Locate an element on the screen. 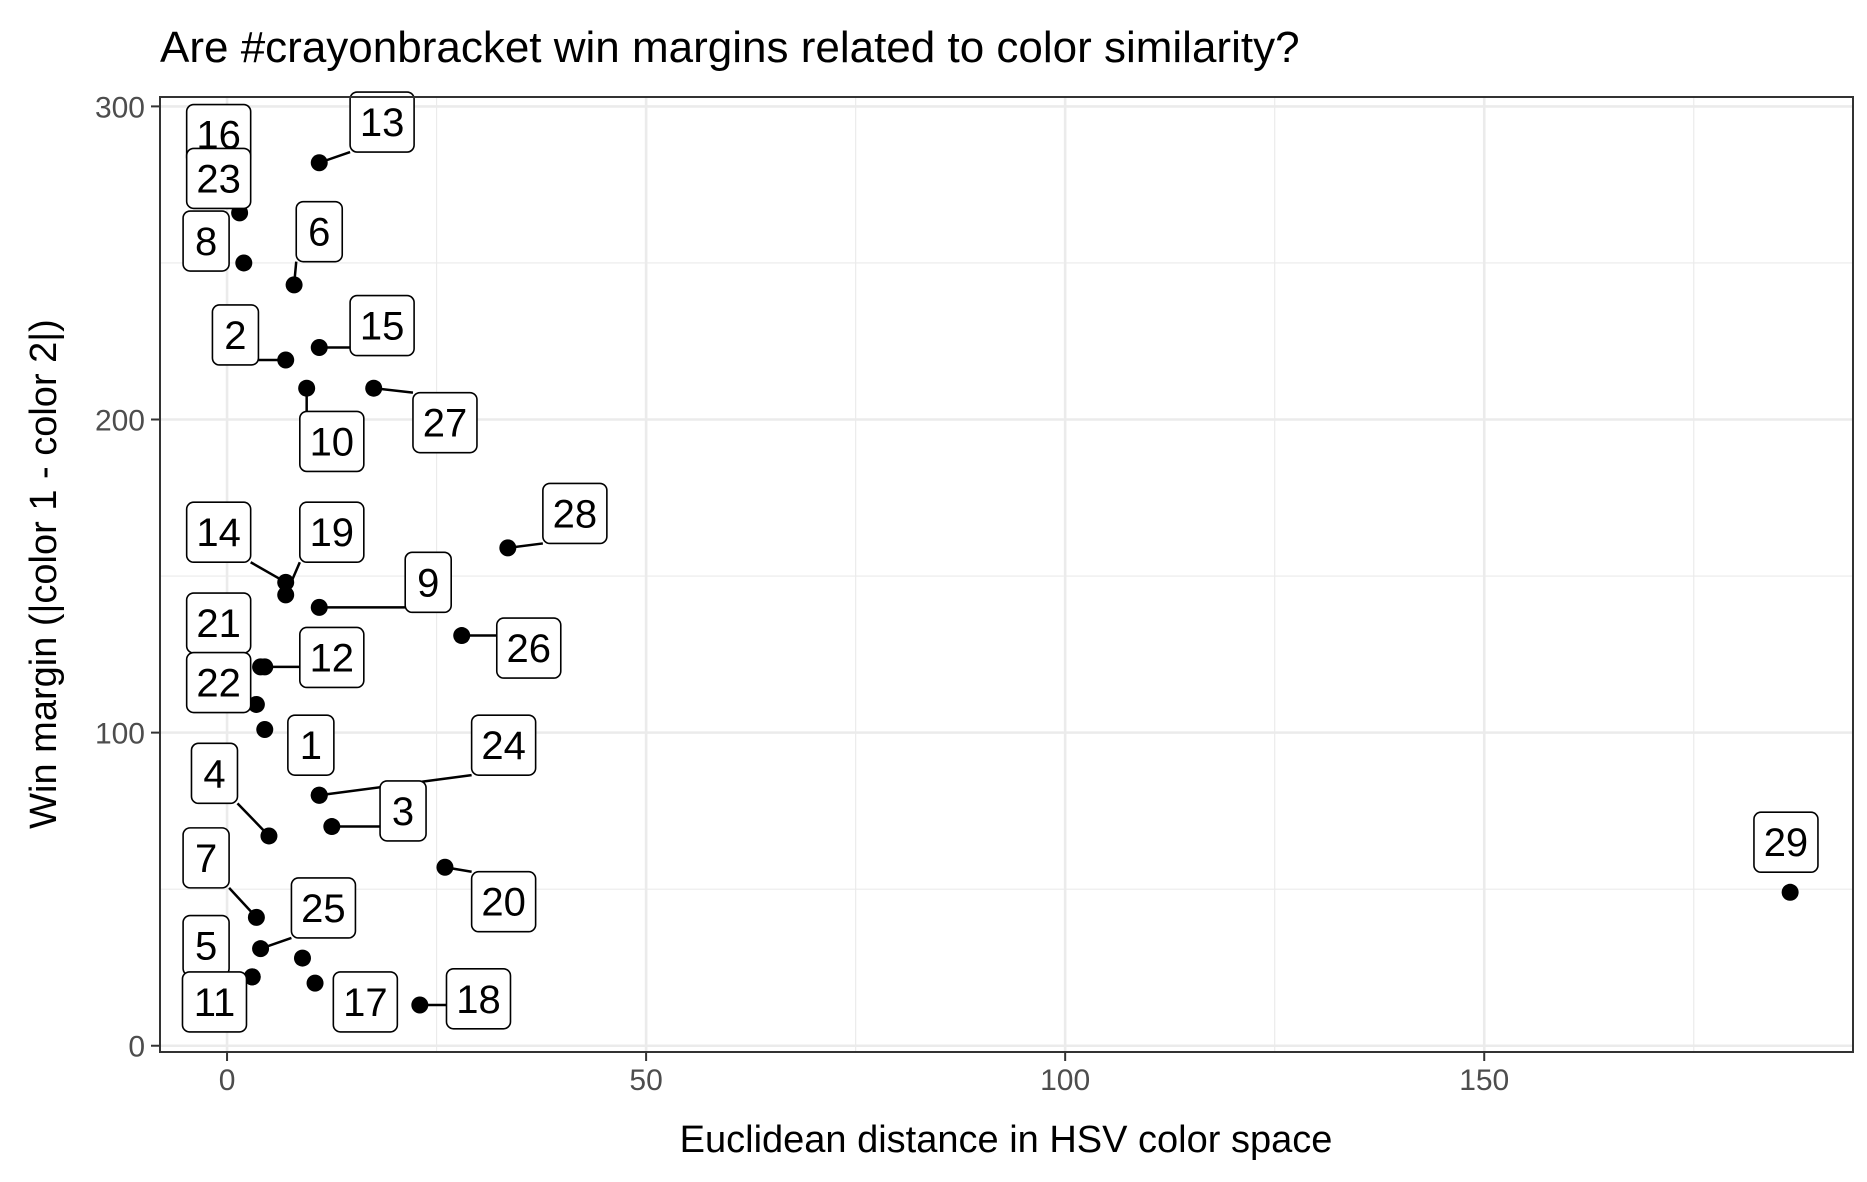  point-label: 25 is located at coordinates (323, 909).